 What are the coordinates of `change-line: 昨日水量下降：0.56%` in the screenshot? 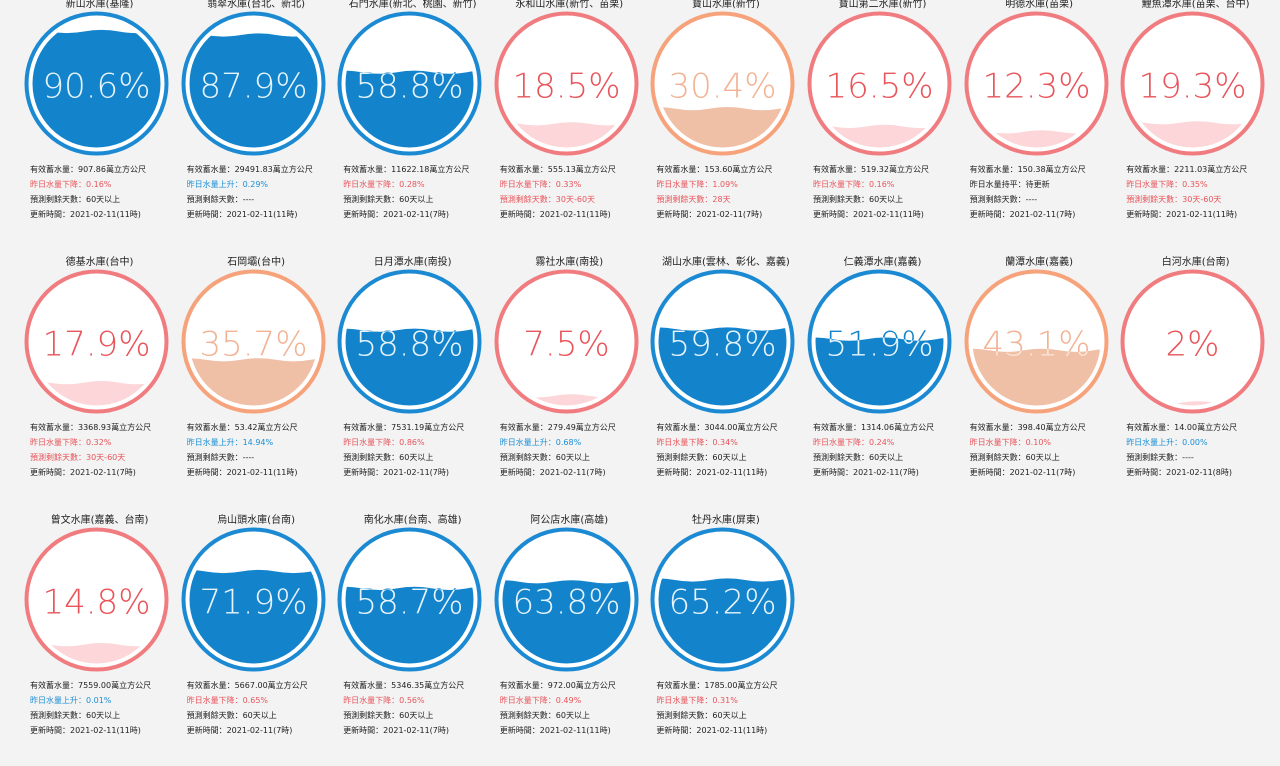 It's located at (384, 700).